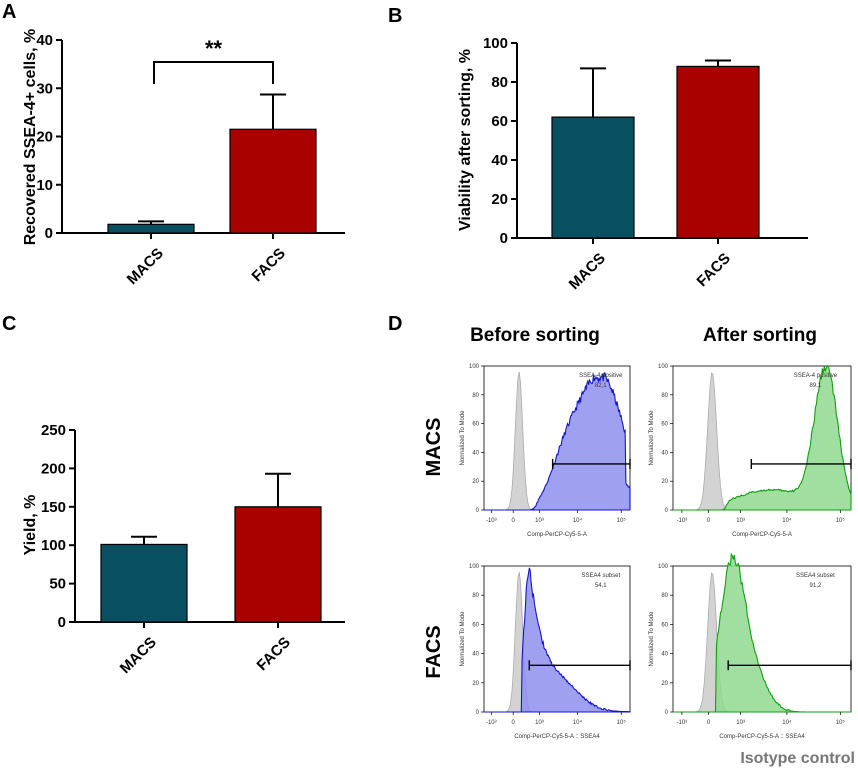  I want to click on significance-annotation: **, so click(214, 48).